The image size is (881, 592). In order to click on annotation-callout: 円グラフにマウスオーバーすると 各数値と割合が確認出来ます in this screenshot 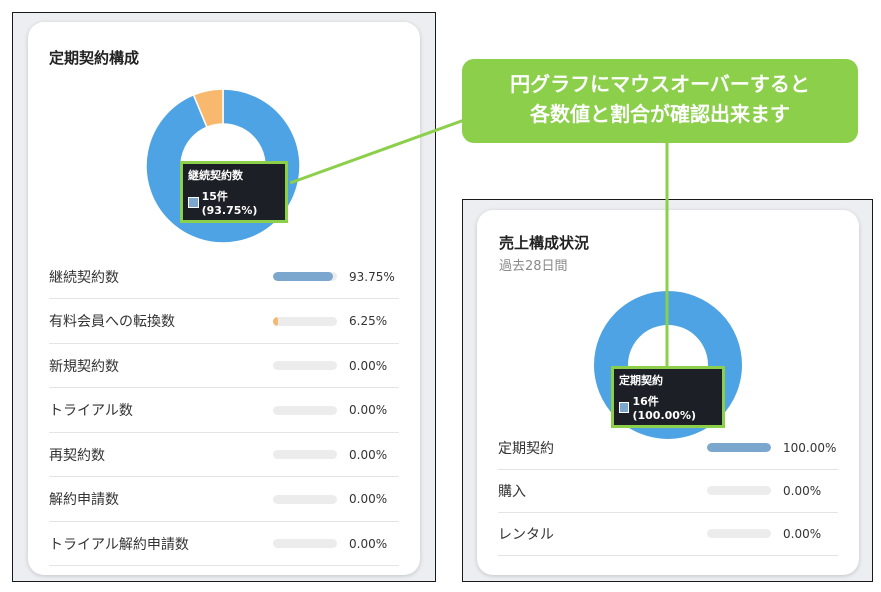, I will do `click(660, 101)`.